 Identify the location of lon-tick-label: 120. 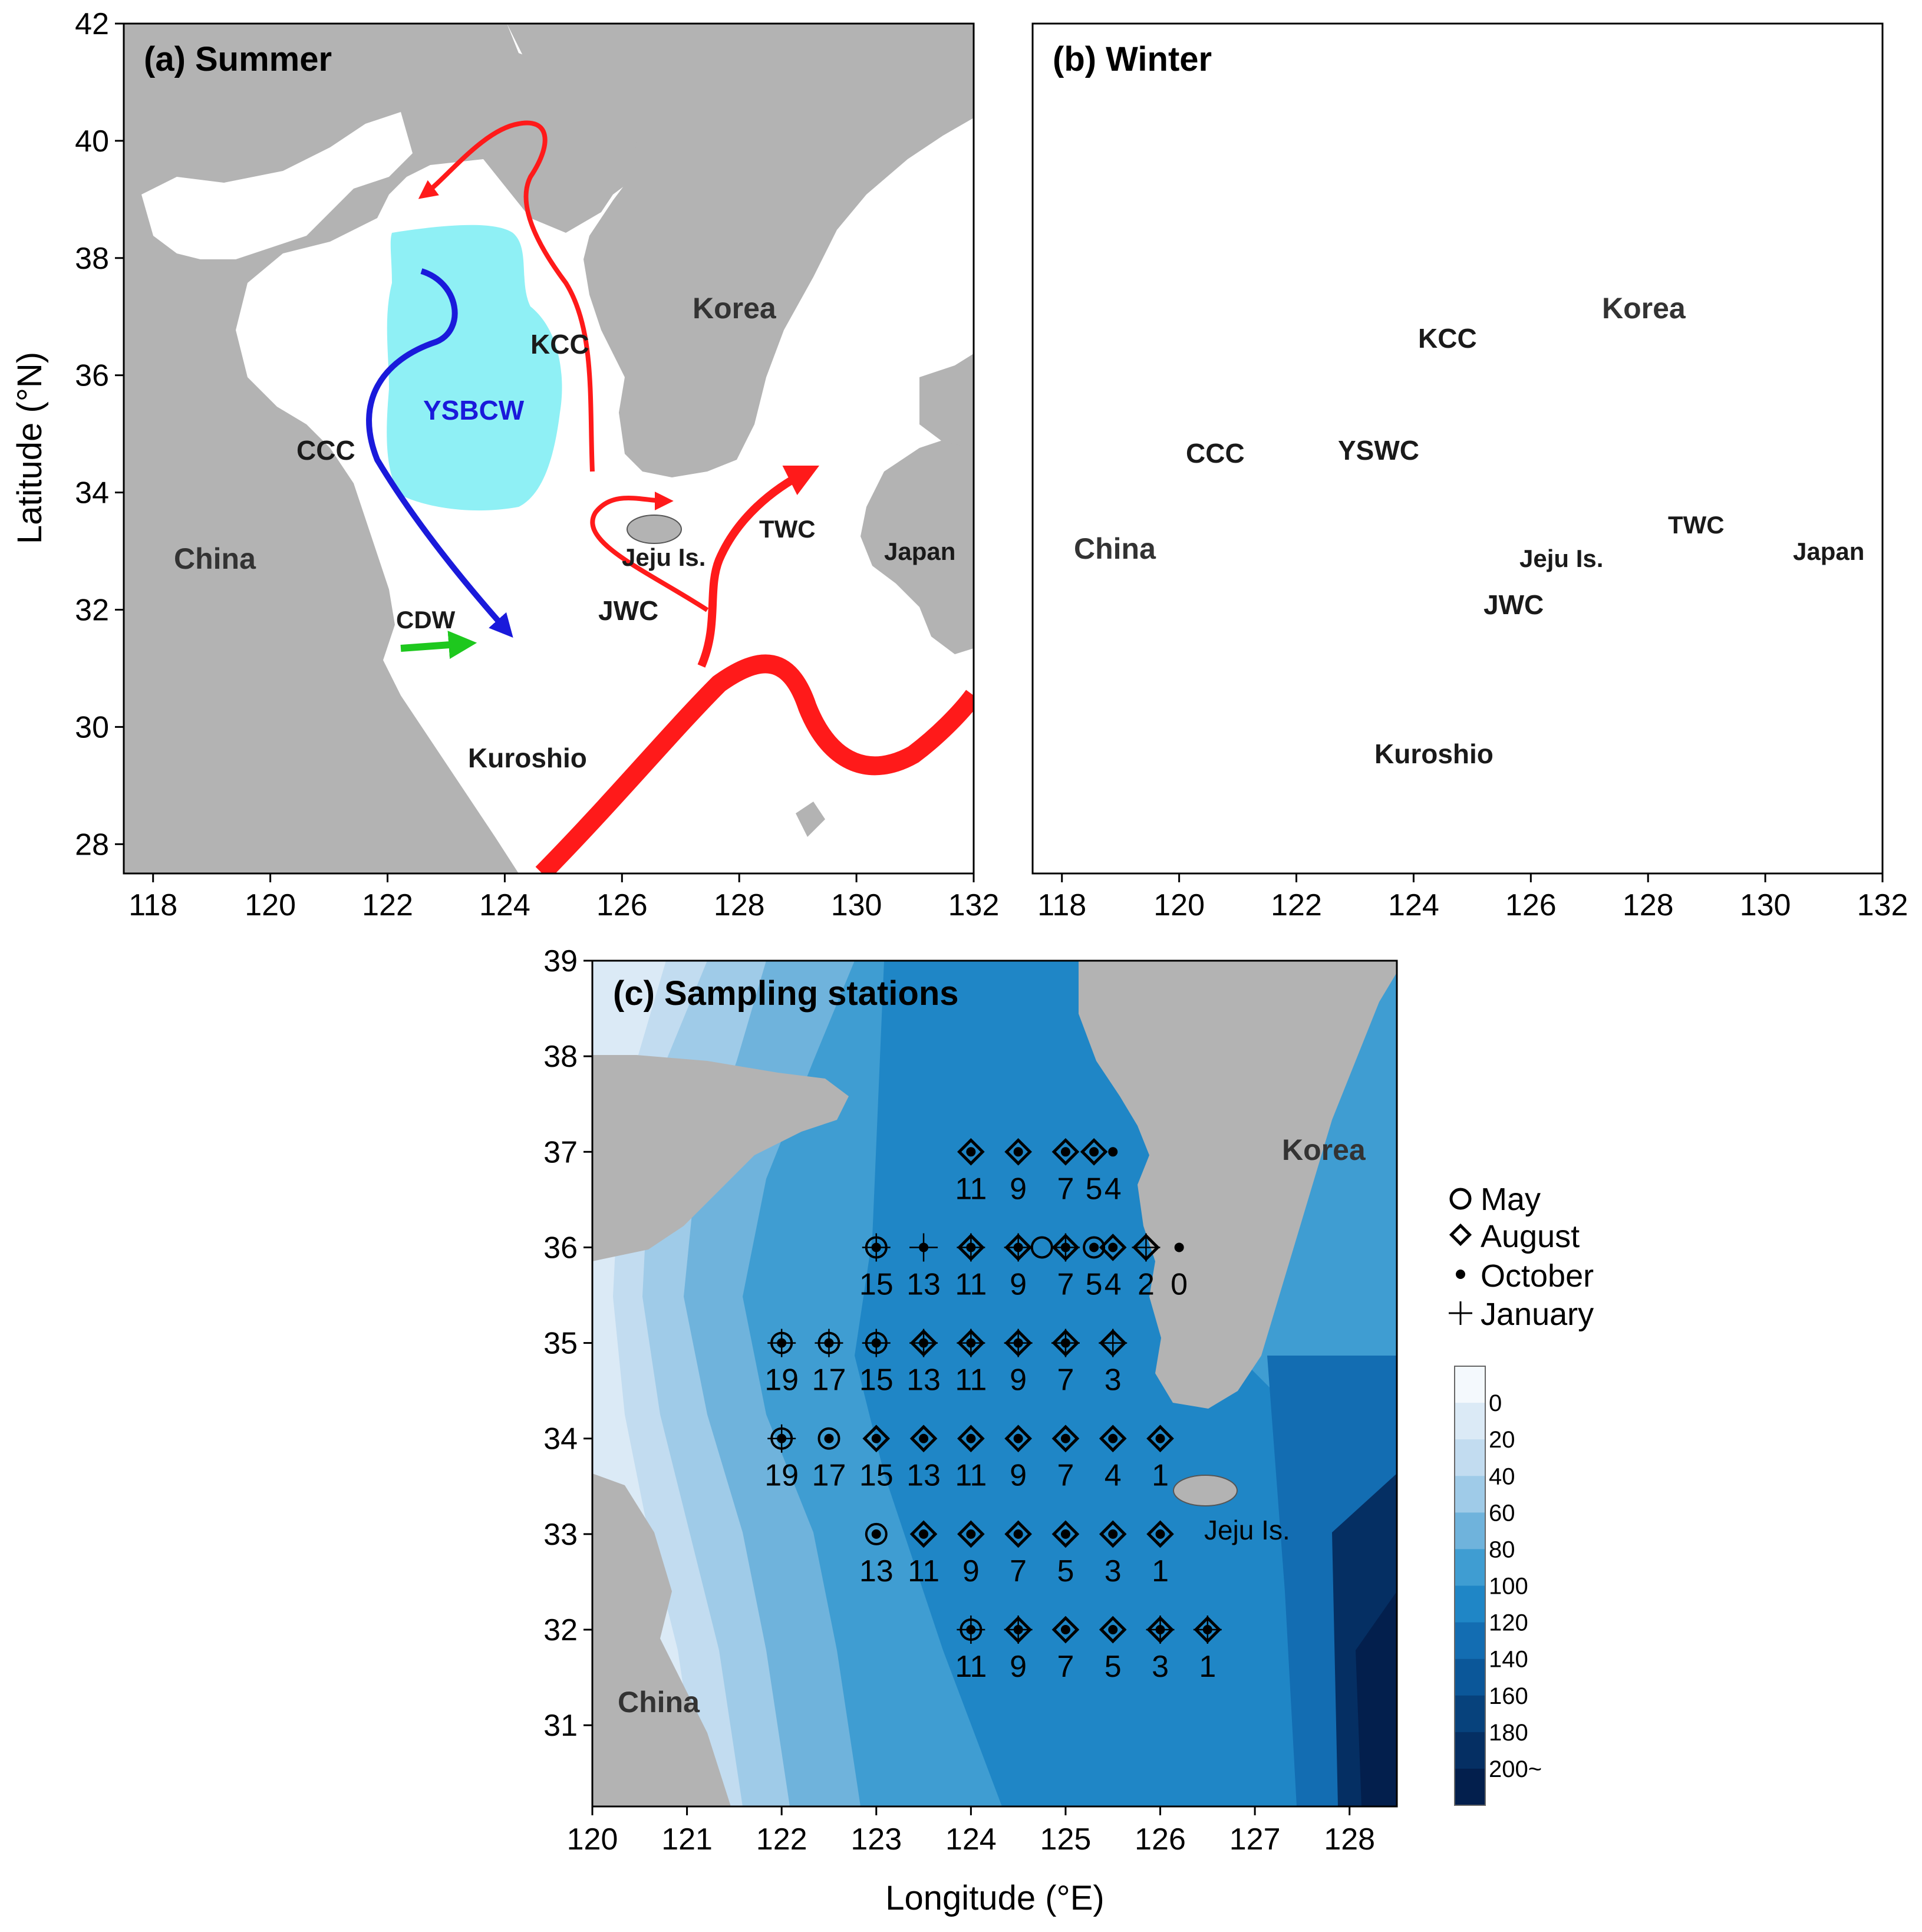
(270, 905).